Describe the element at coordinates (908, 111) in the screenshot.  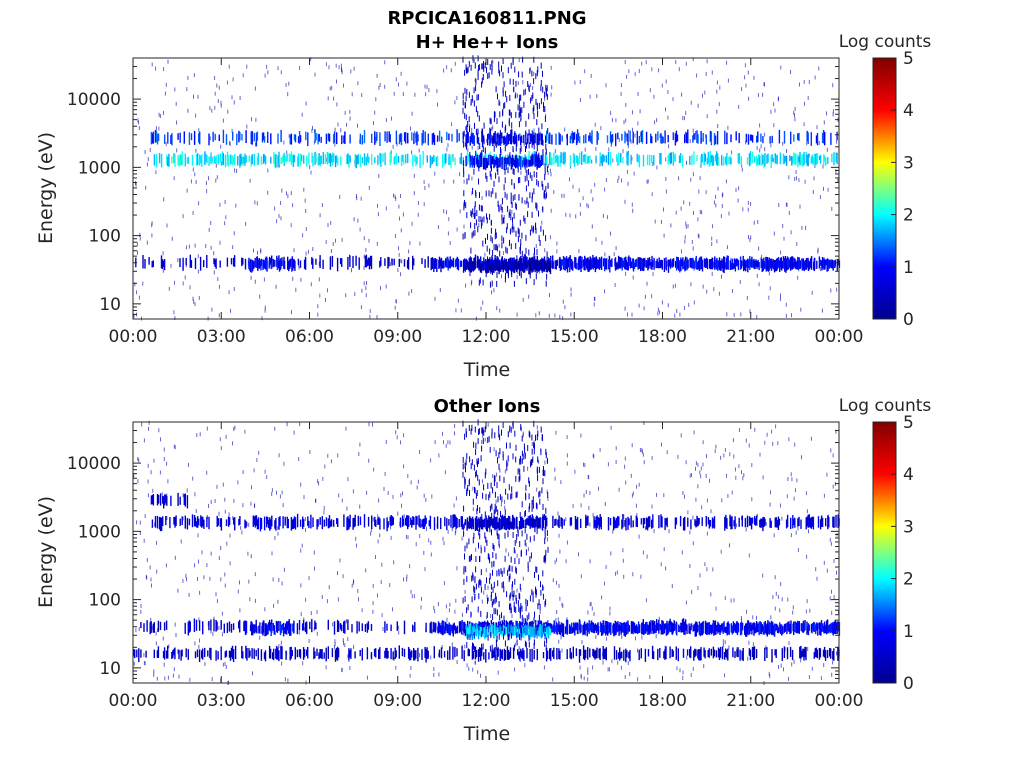
I see `colorbar-tick-label: 4` at that location.